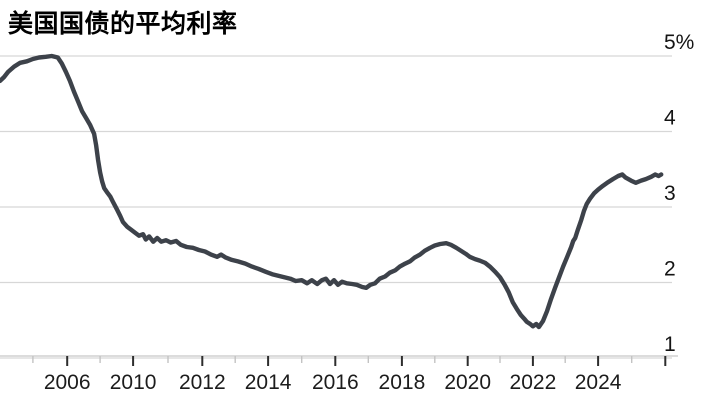 Image resolution: width=722 pixels, height=400 pixels. What do you see at coordinates (123, 24) in the screenshot?
I see `chart-title: 美国国债的平均利率` at bounding box center [123, 24].